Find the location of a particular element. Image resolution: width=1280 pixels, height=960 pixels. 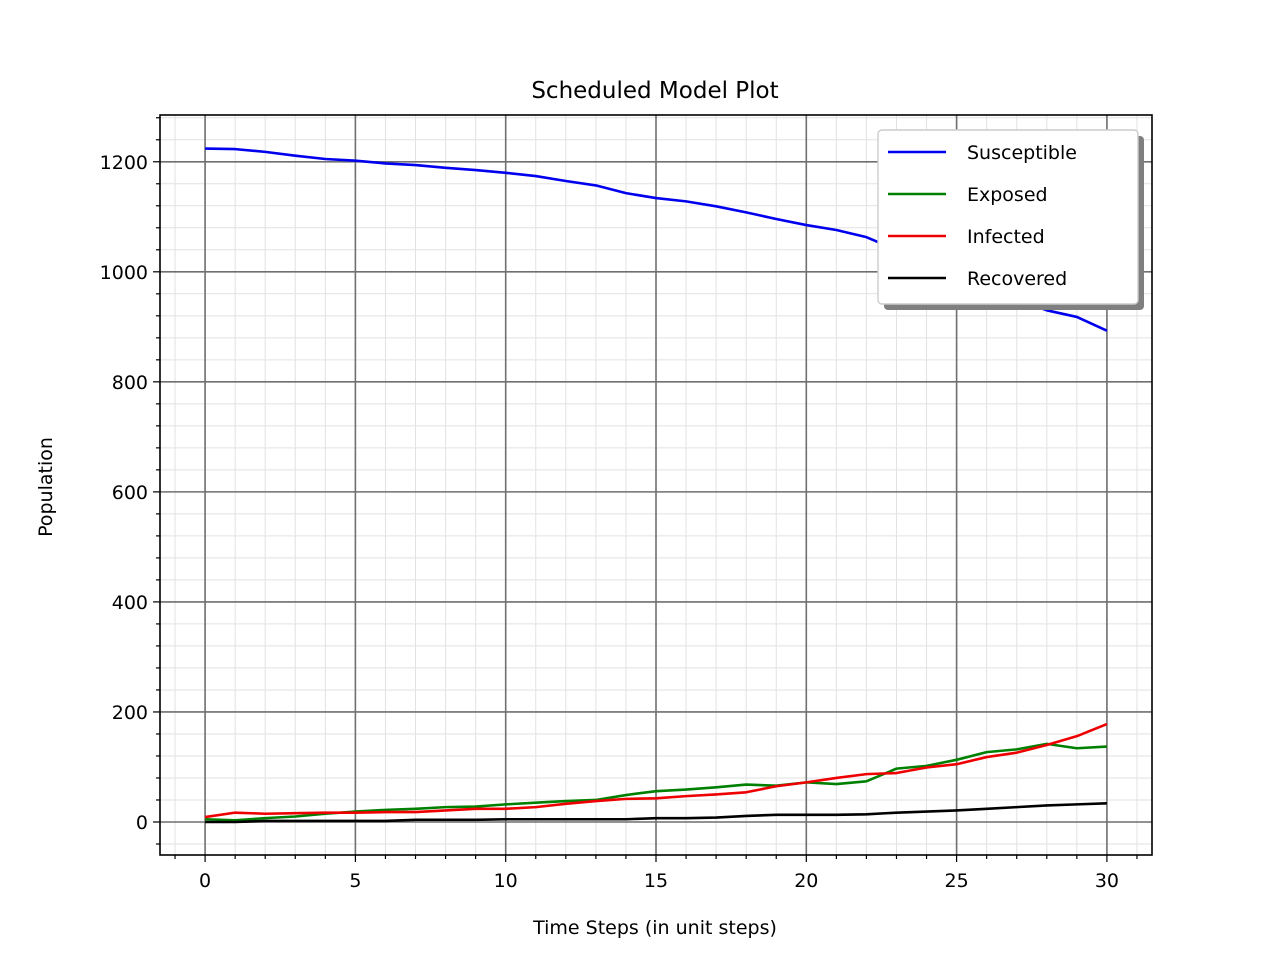

y-tick-label: 0 is located at coordinates (142, 823).